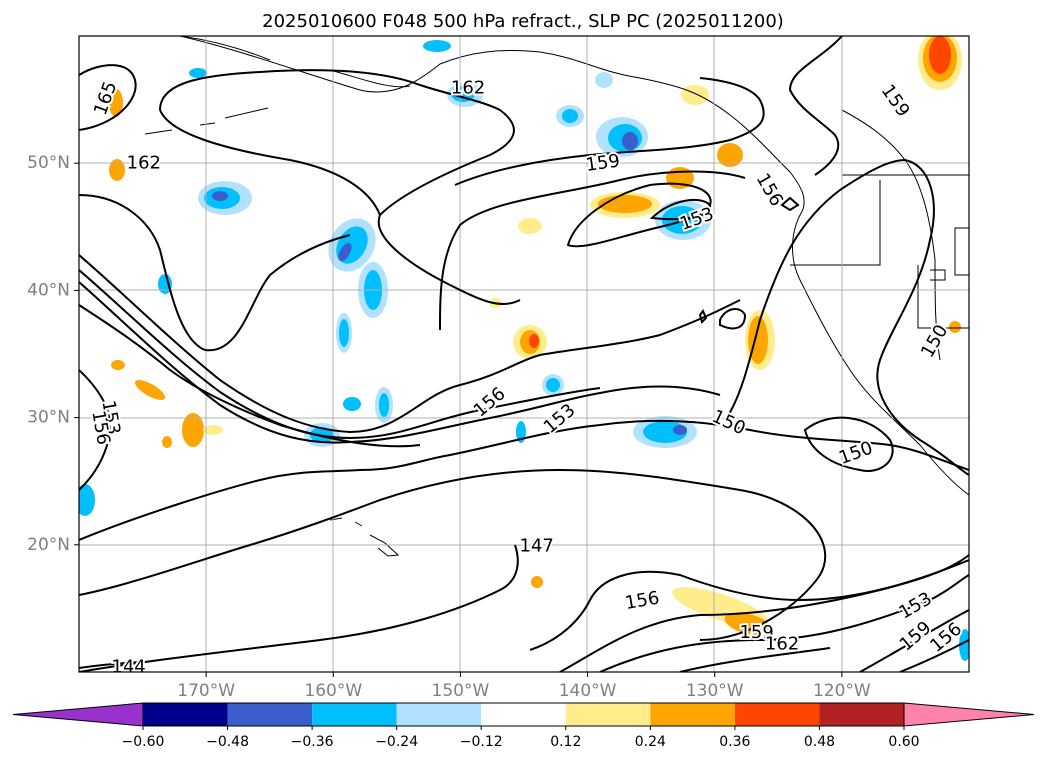  Describe the element at coordinates (48, 418) in the screenshot. I see `y-tick-label: 30°N` at that location.